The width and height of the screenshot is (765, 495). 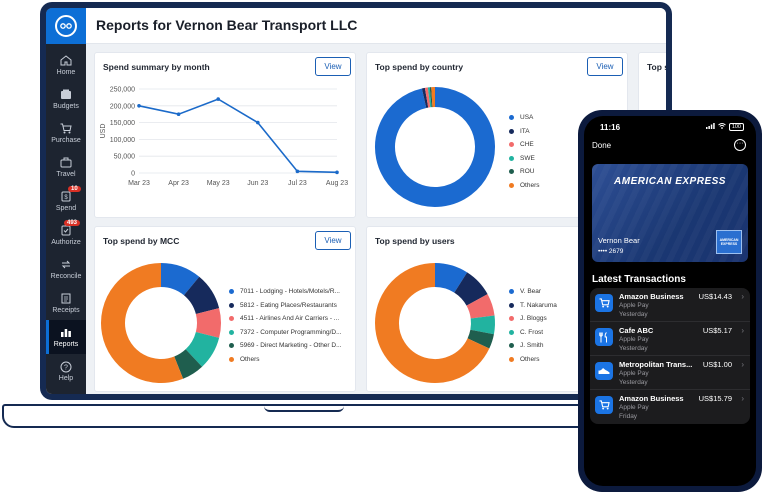 I want to click on card-title: Top spend by users, so click(x=415, y=241).